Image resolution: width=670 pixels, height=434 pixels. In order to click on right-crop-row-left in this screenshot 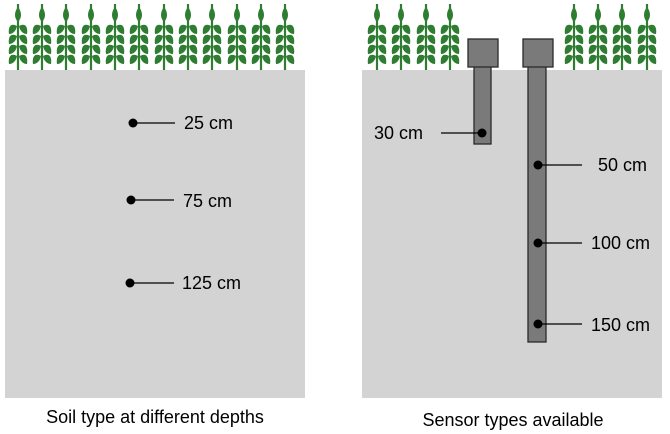, I will do `click(413, 38)`.